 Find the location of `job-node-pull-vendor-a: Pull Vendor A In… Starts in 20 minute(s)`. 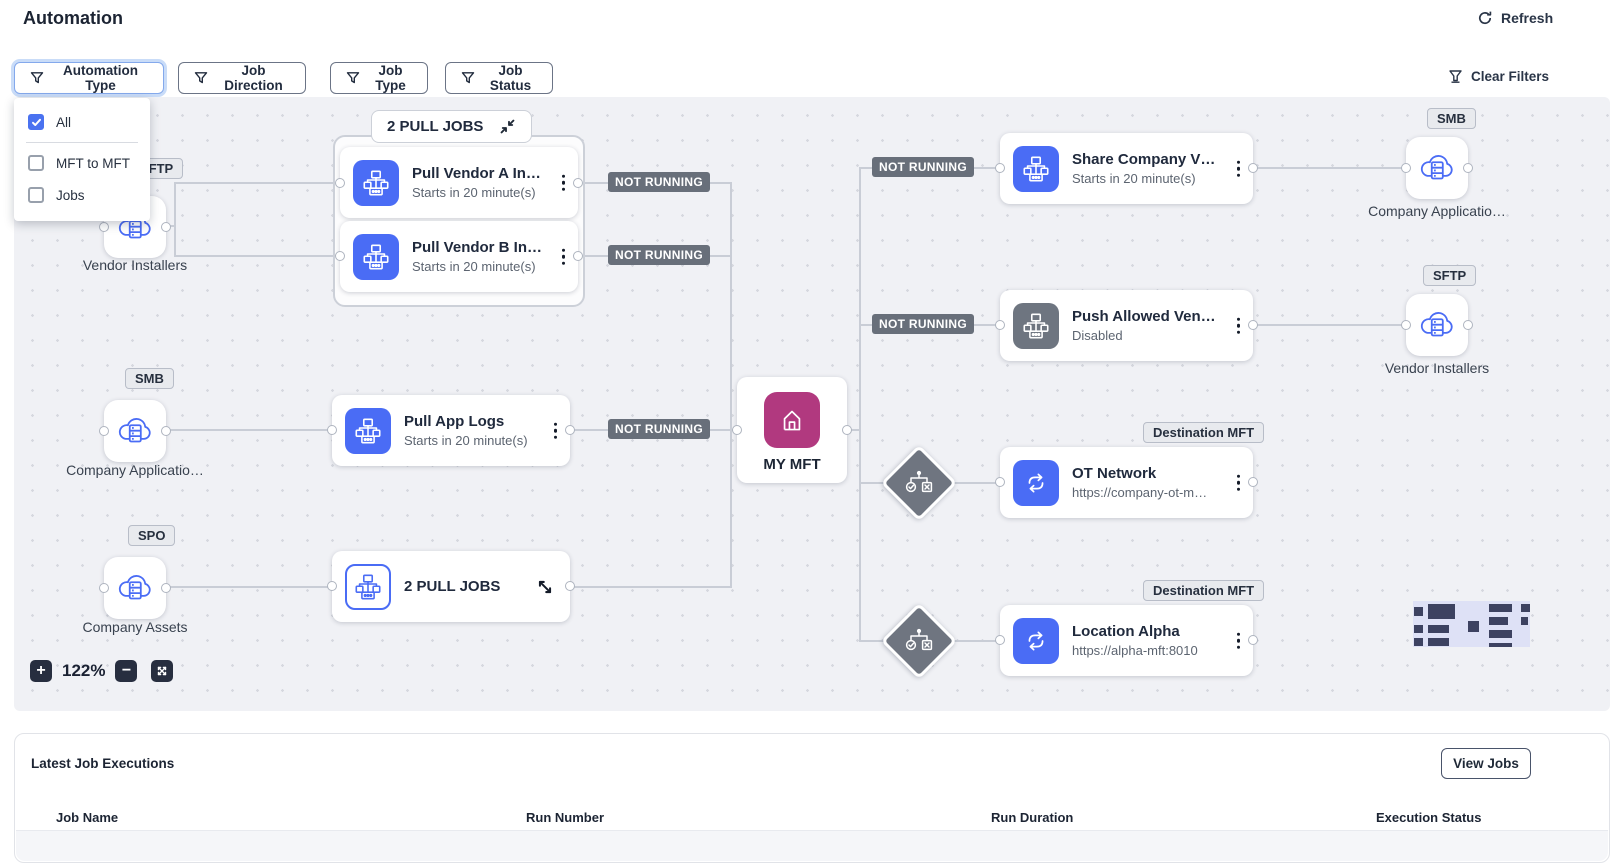

job-node-pull-vendor-a: Pull Vendor A In… Starts in 20 minute(s) is located at coordinates (459, 182).